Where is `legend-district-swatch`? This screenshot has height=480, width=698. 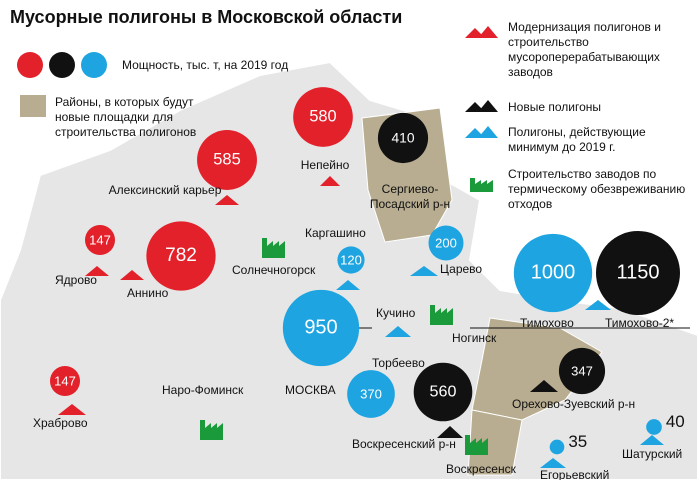
legend-district-swatch is located at coordinates (33, 106).